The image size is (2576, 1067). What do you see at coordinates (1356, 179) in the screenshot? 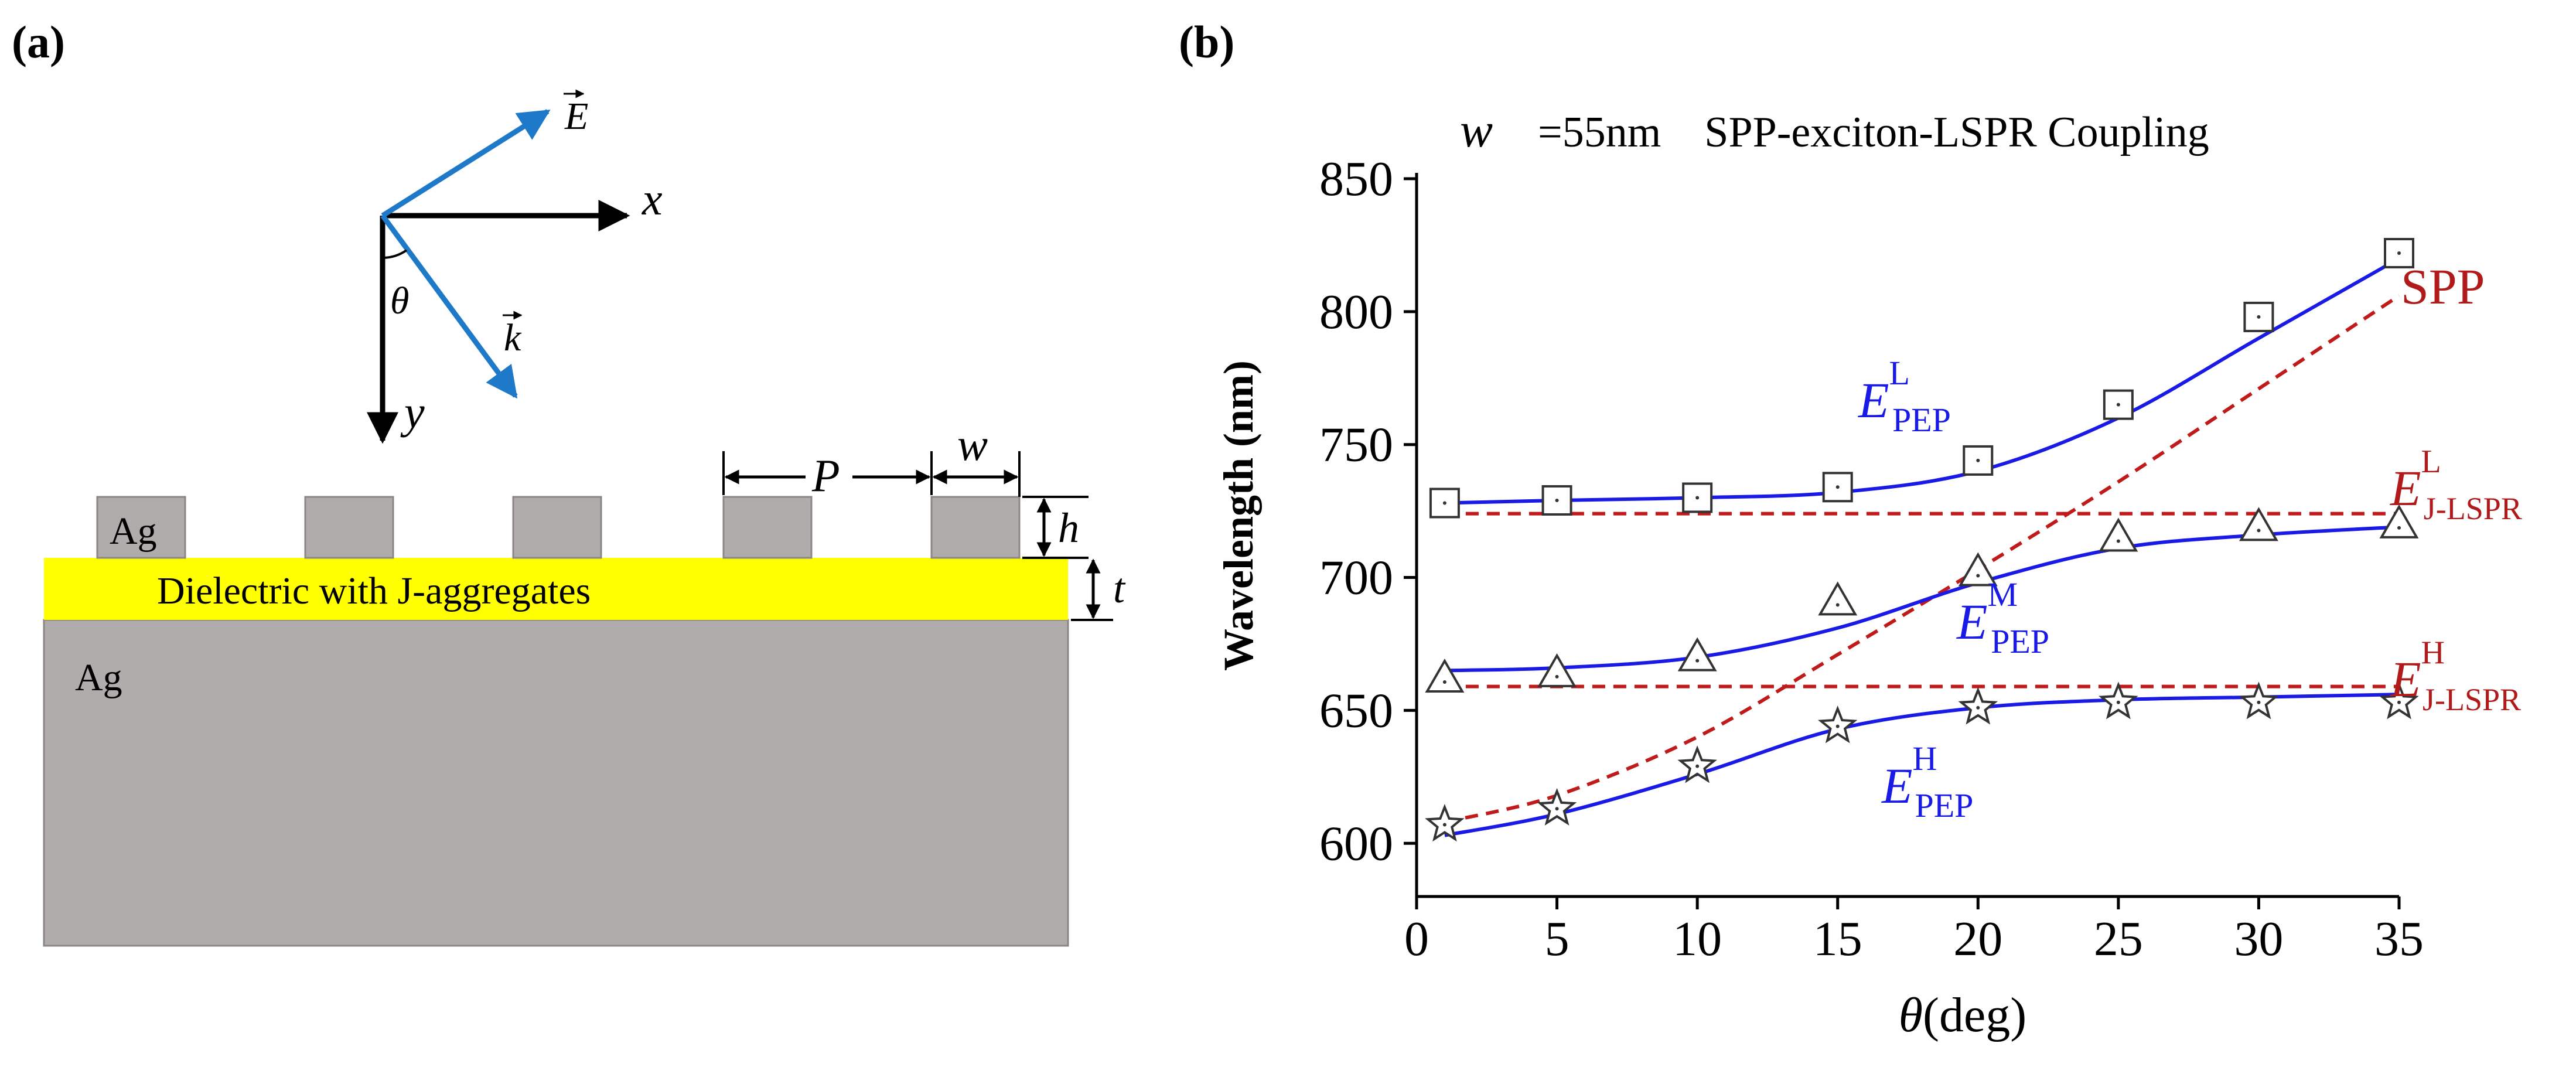
I see `y-tick-label: 850` at bounding box center [1356, 179].